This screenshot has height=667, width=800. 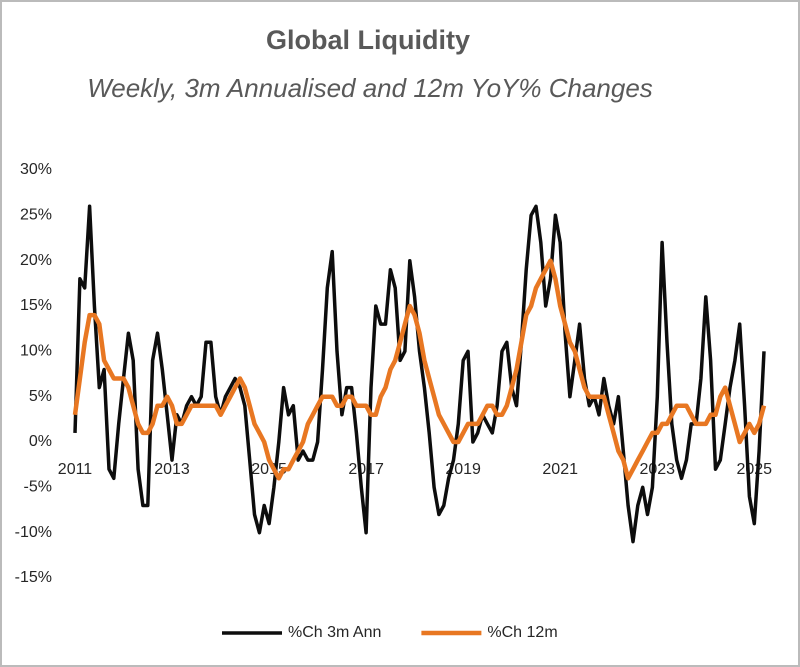 What do you see at coordinates (38, 487) in the screenshot?
I see `y-tick-label: -5%` at bounding box center [38, 487].